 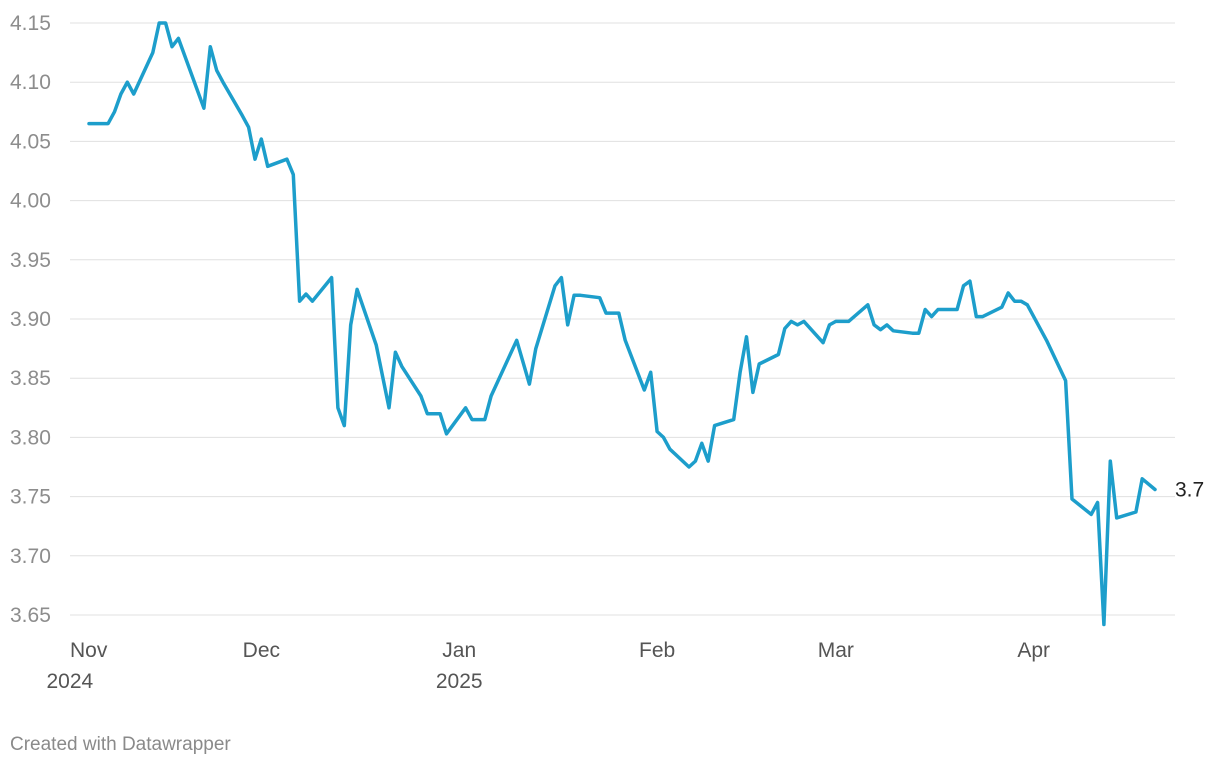 I want to click on y-tick-label: 3.80, so click(x=30, y=437).